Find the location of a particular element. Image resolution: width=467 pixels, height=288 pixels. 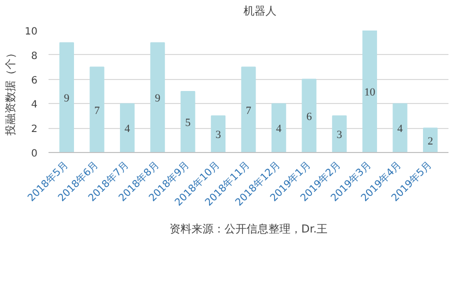

data-label: 6 is located at coordinates (309, 116).